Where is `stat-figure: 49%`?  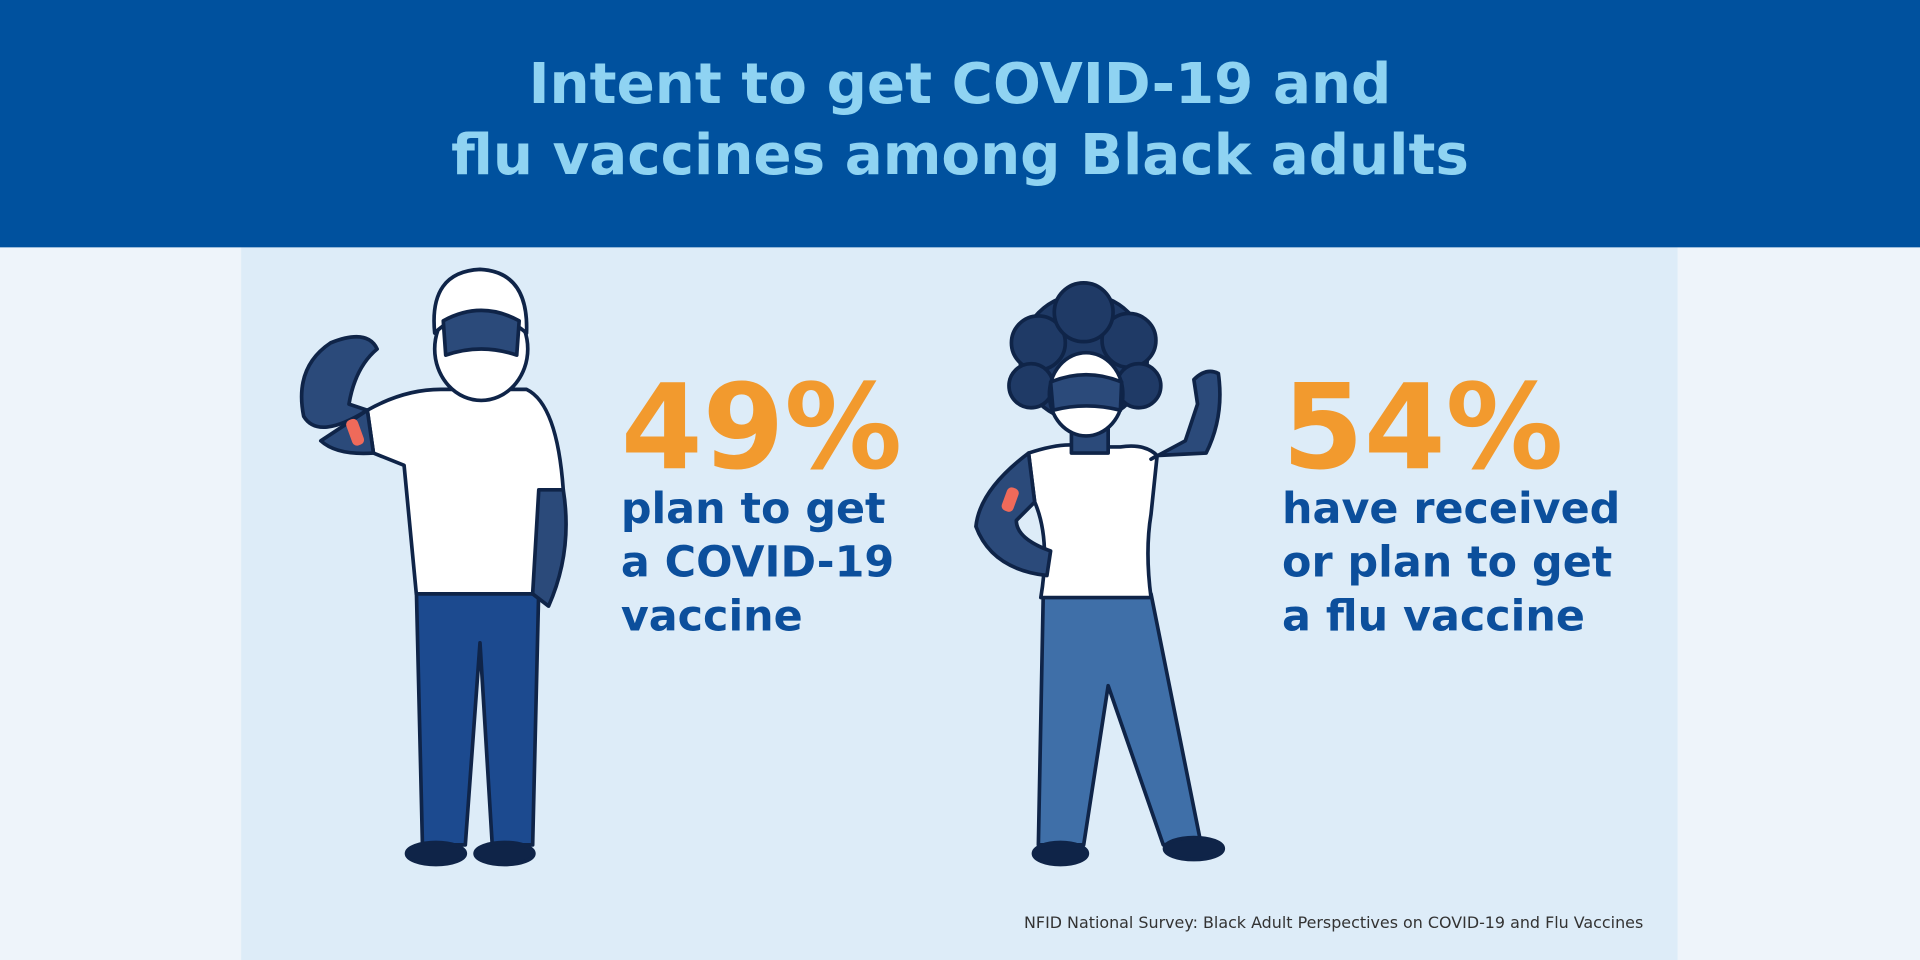
stat-figure: 49% is located at coordinates (761, 427).